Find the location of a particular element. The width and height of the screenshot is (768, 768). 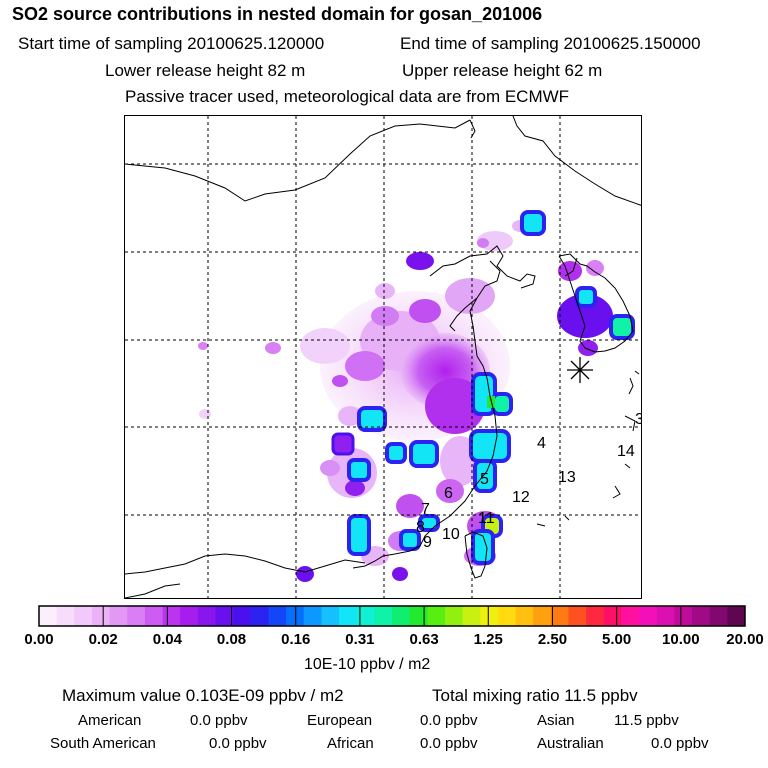

region-value-australian: 0.0 ppbv is located at coordinates (680, 743).